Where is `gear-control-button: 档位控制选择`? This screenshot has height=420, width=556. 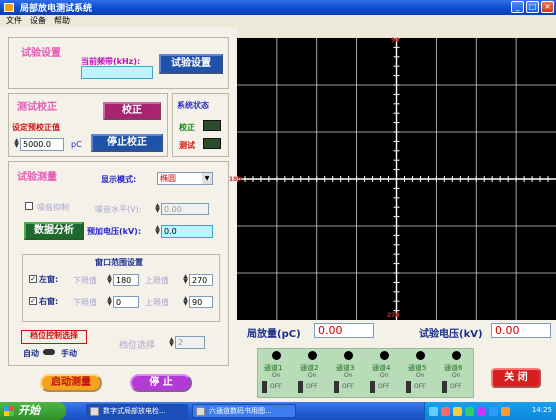
gear-control-button: 档位控制选择 is located at coordinates (54, 337).